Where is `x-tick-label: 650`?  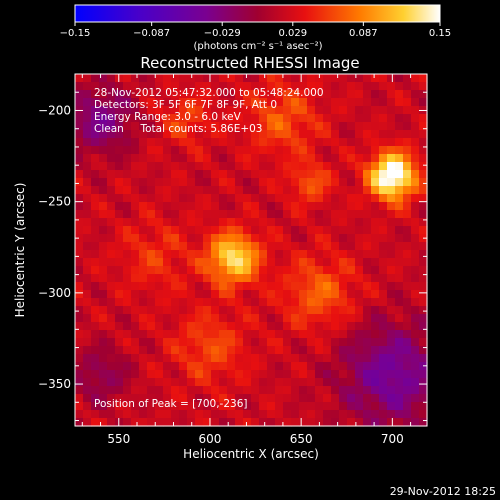 x-tick-label: 650 is located at coordinates (301, 439).